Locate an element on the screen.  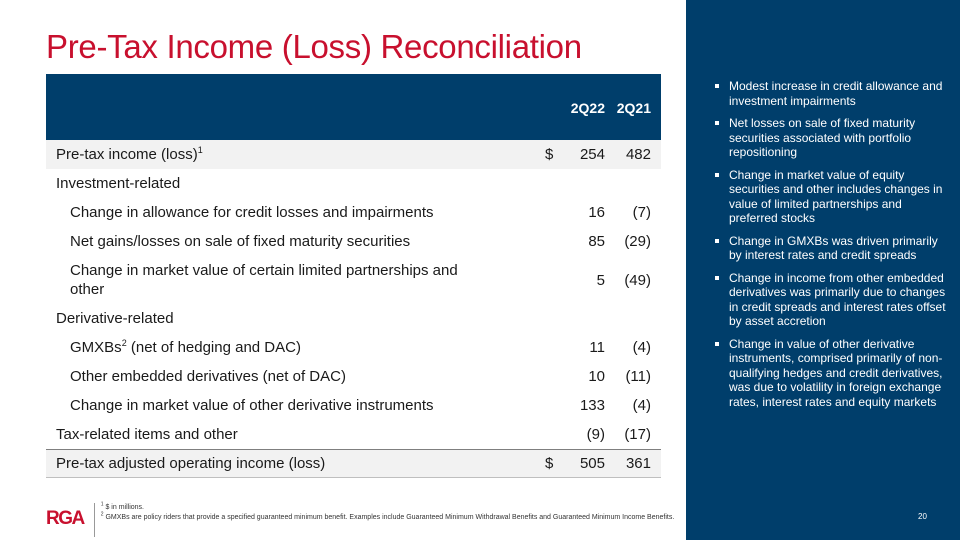
table-row-derivative-related: Derivative-related is located at coordinates (115, 318).